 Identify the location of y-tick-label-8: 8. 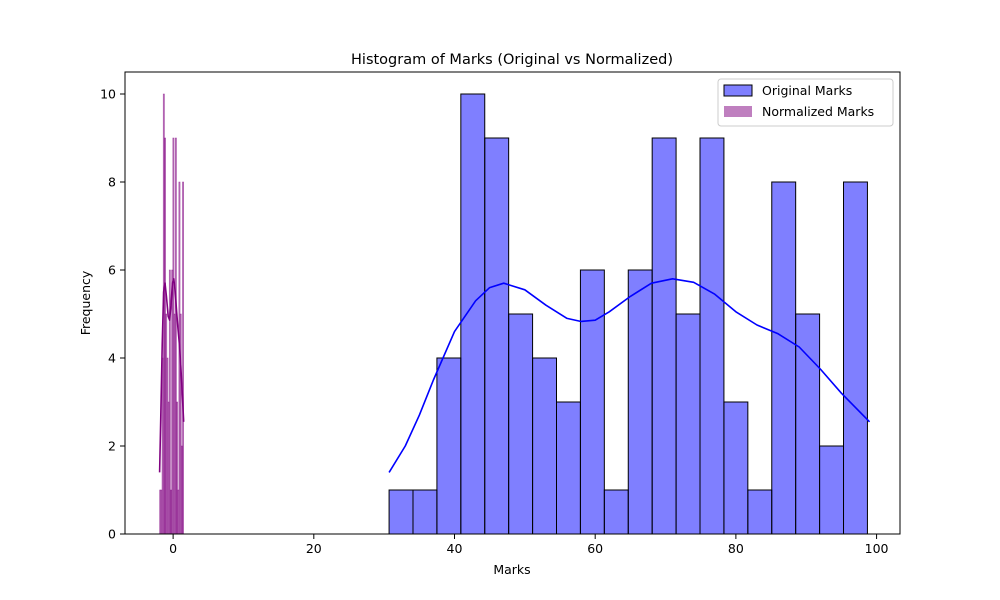
(112, 182).